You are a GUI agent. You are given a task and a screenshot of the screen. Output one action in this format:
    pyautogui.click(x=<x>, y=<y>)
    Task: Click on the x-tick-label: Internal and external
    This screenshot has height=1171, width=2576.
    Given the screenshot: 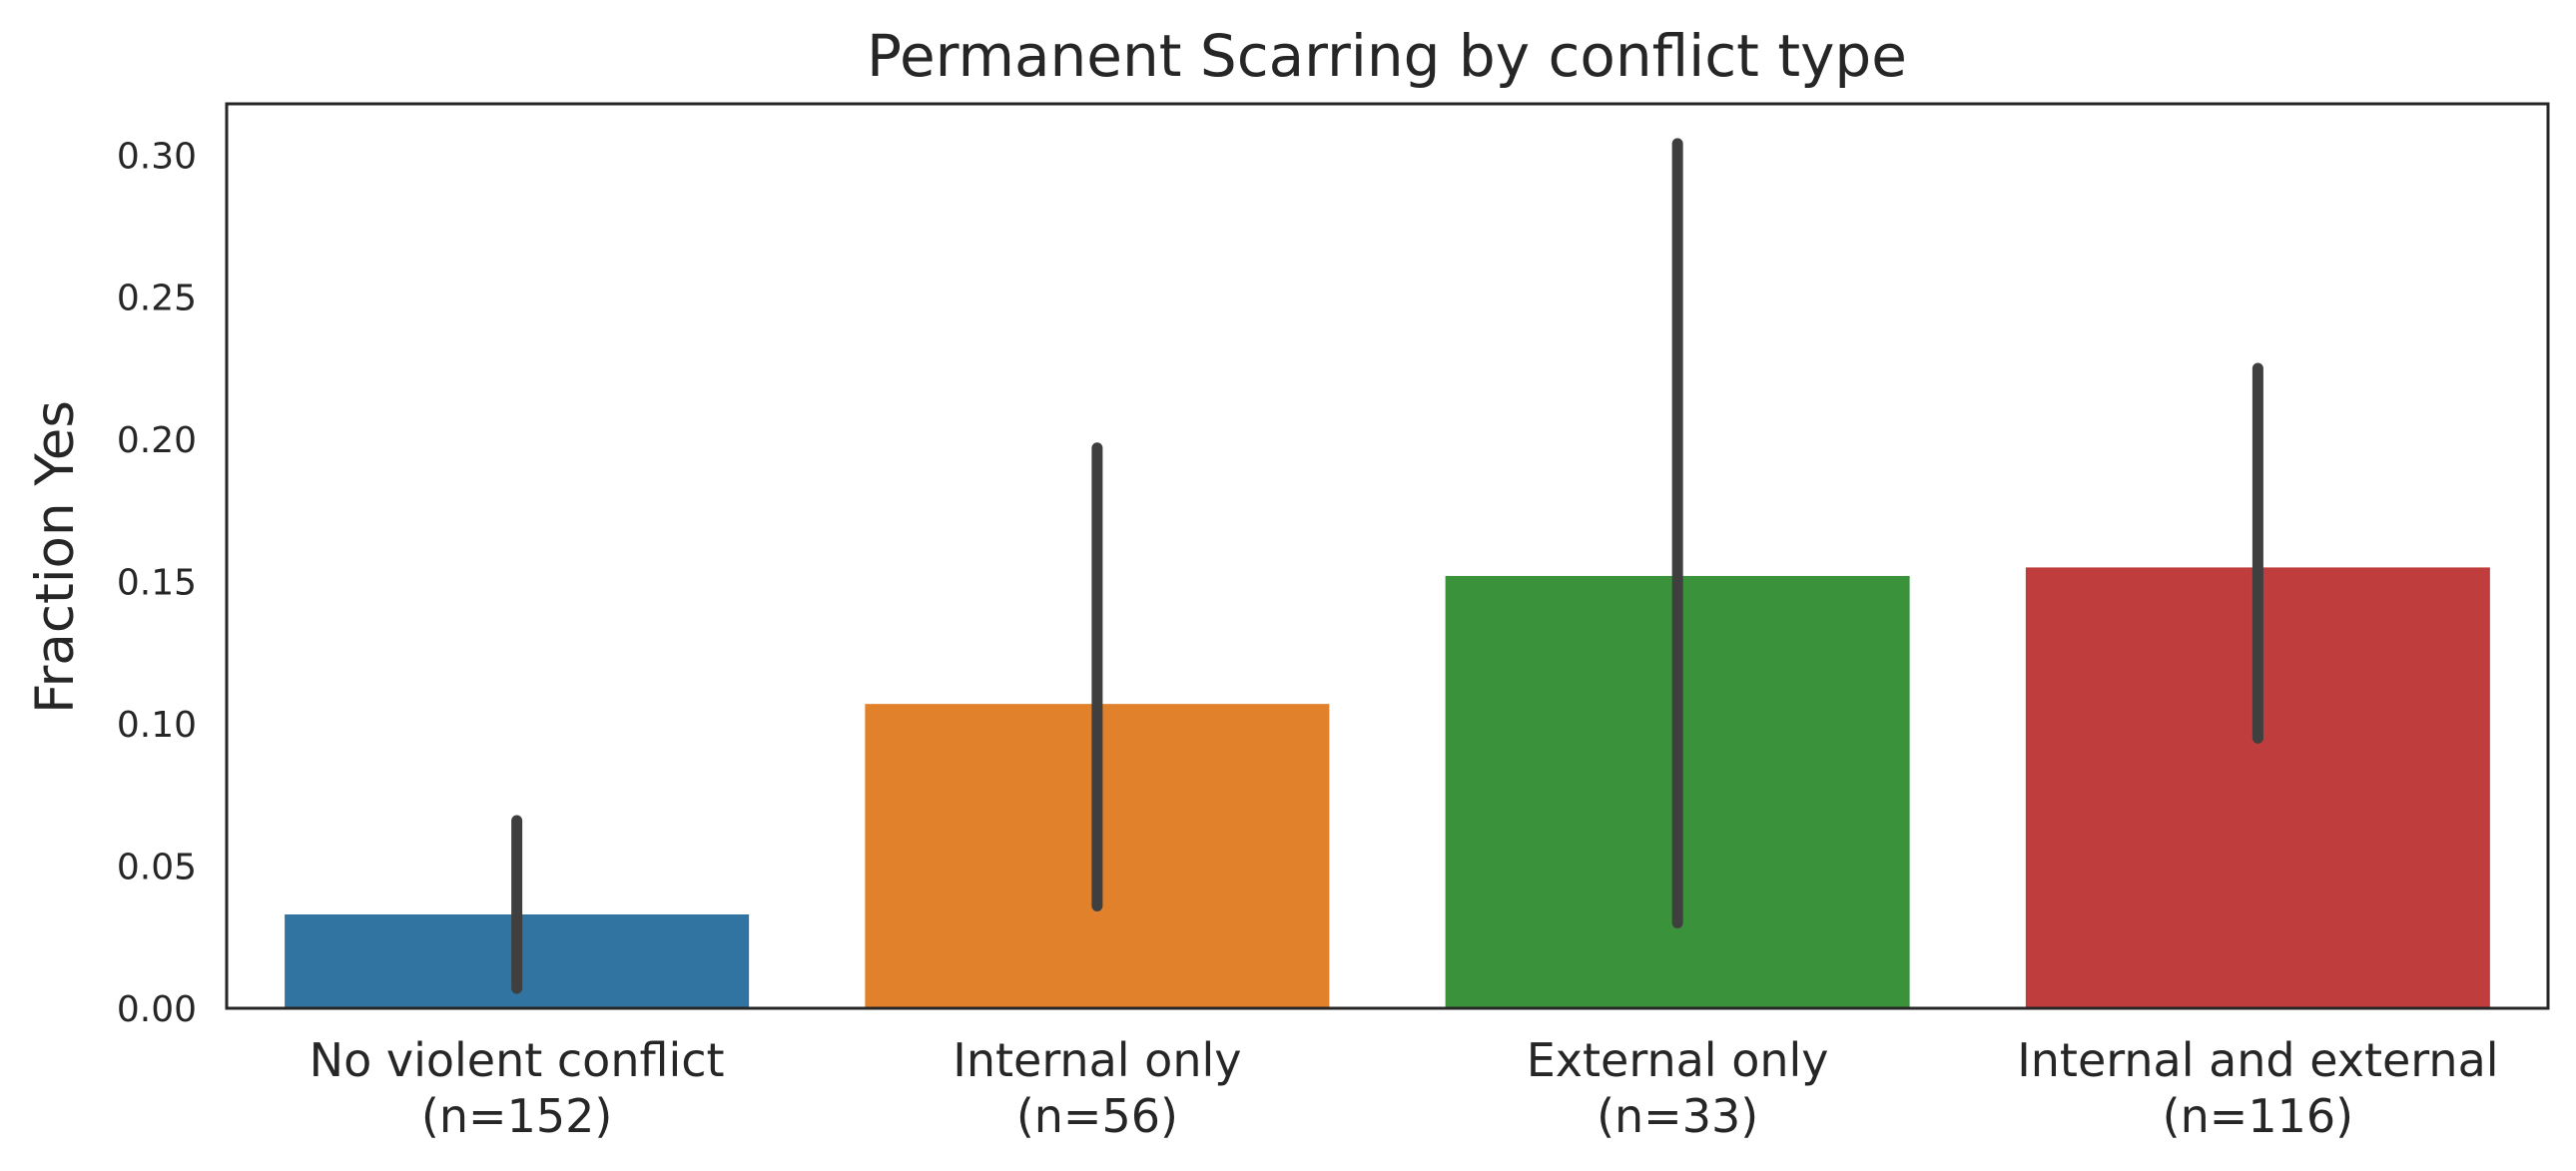 What is the action you would take?
    pyautogui.click(x=2257, y=1060)
    